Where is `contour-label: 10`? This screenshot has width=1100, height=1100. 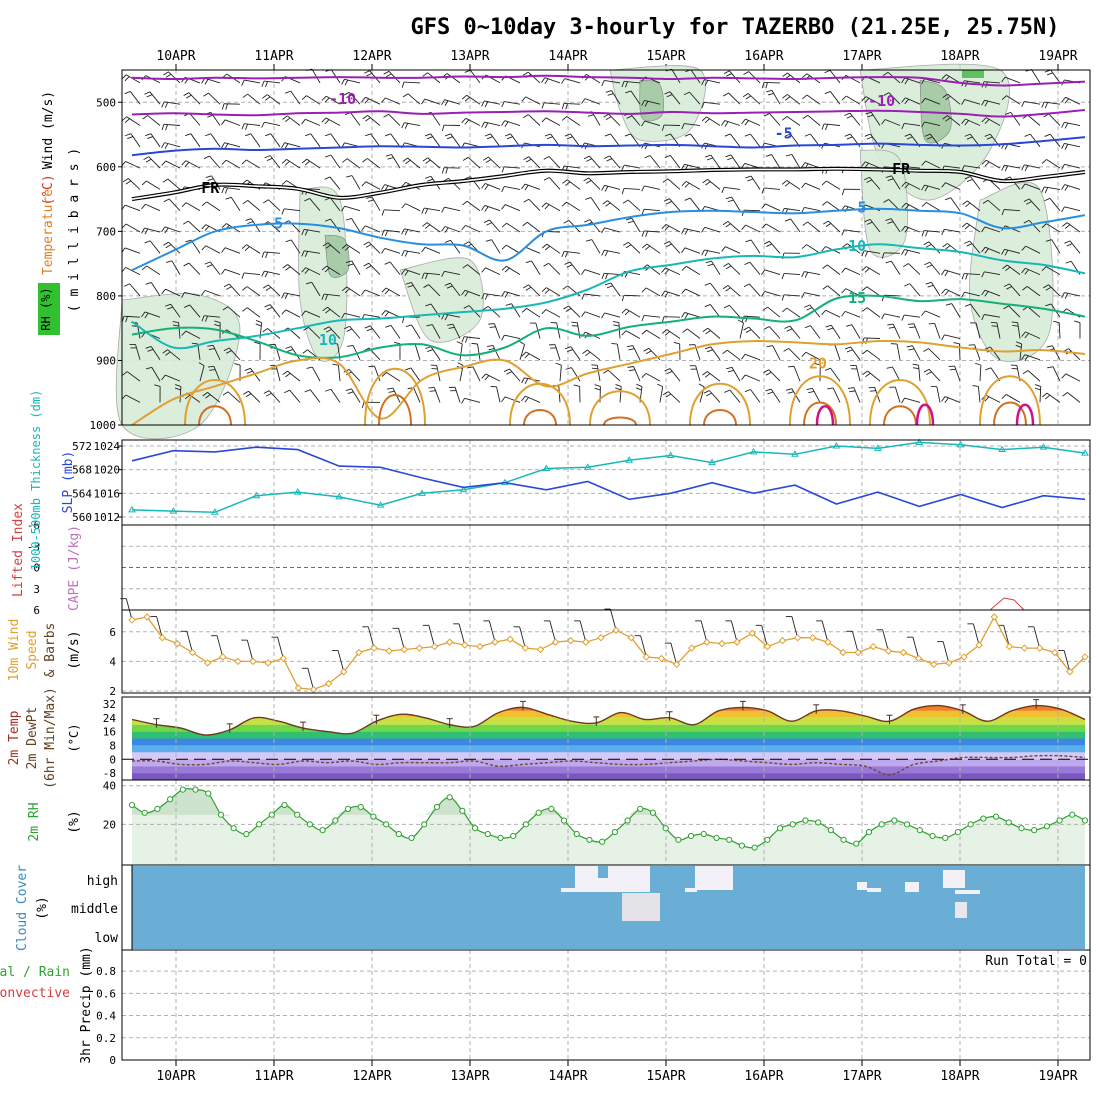 contour-label: 10 is located at coordinates (328, 340).